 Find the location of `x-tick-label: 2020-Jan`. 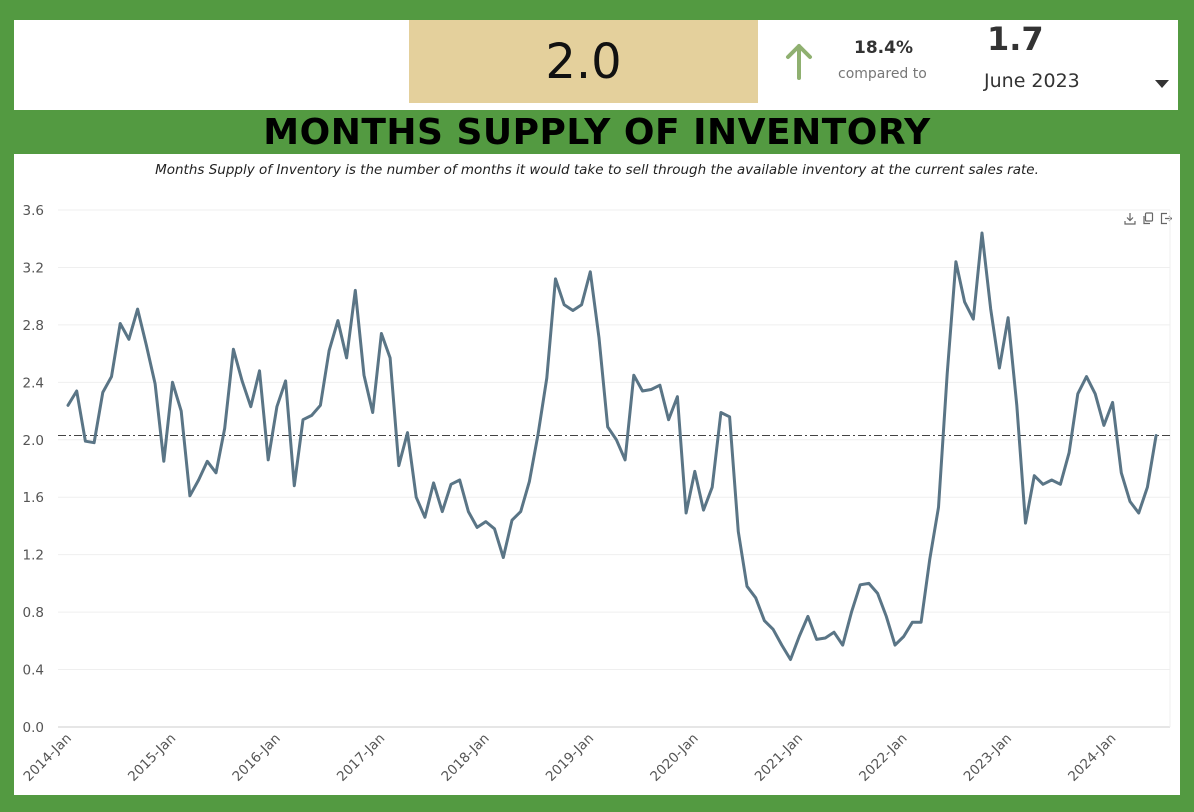

x-tick-label: 2020-Jan is located at coordinates (674, 758).